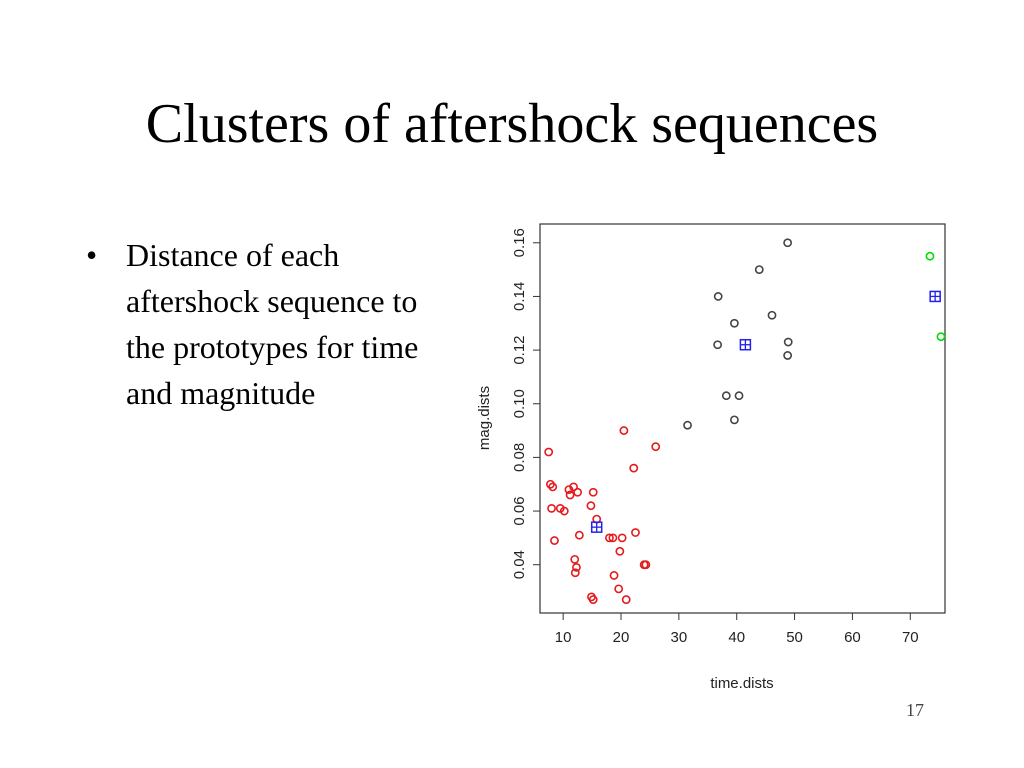 The image size is (1024, 768). Describe the element at coordinates (519, 349) in the screenshot. I see `y-tick-label: 0.12` at that location.